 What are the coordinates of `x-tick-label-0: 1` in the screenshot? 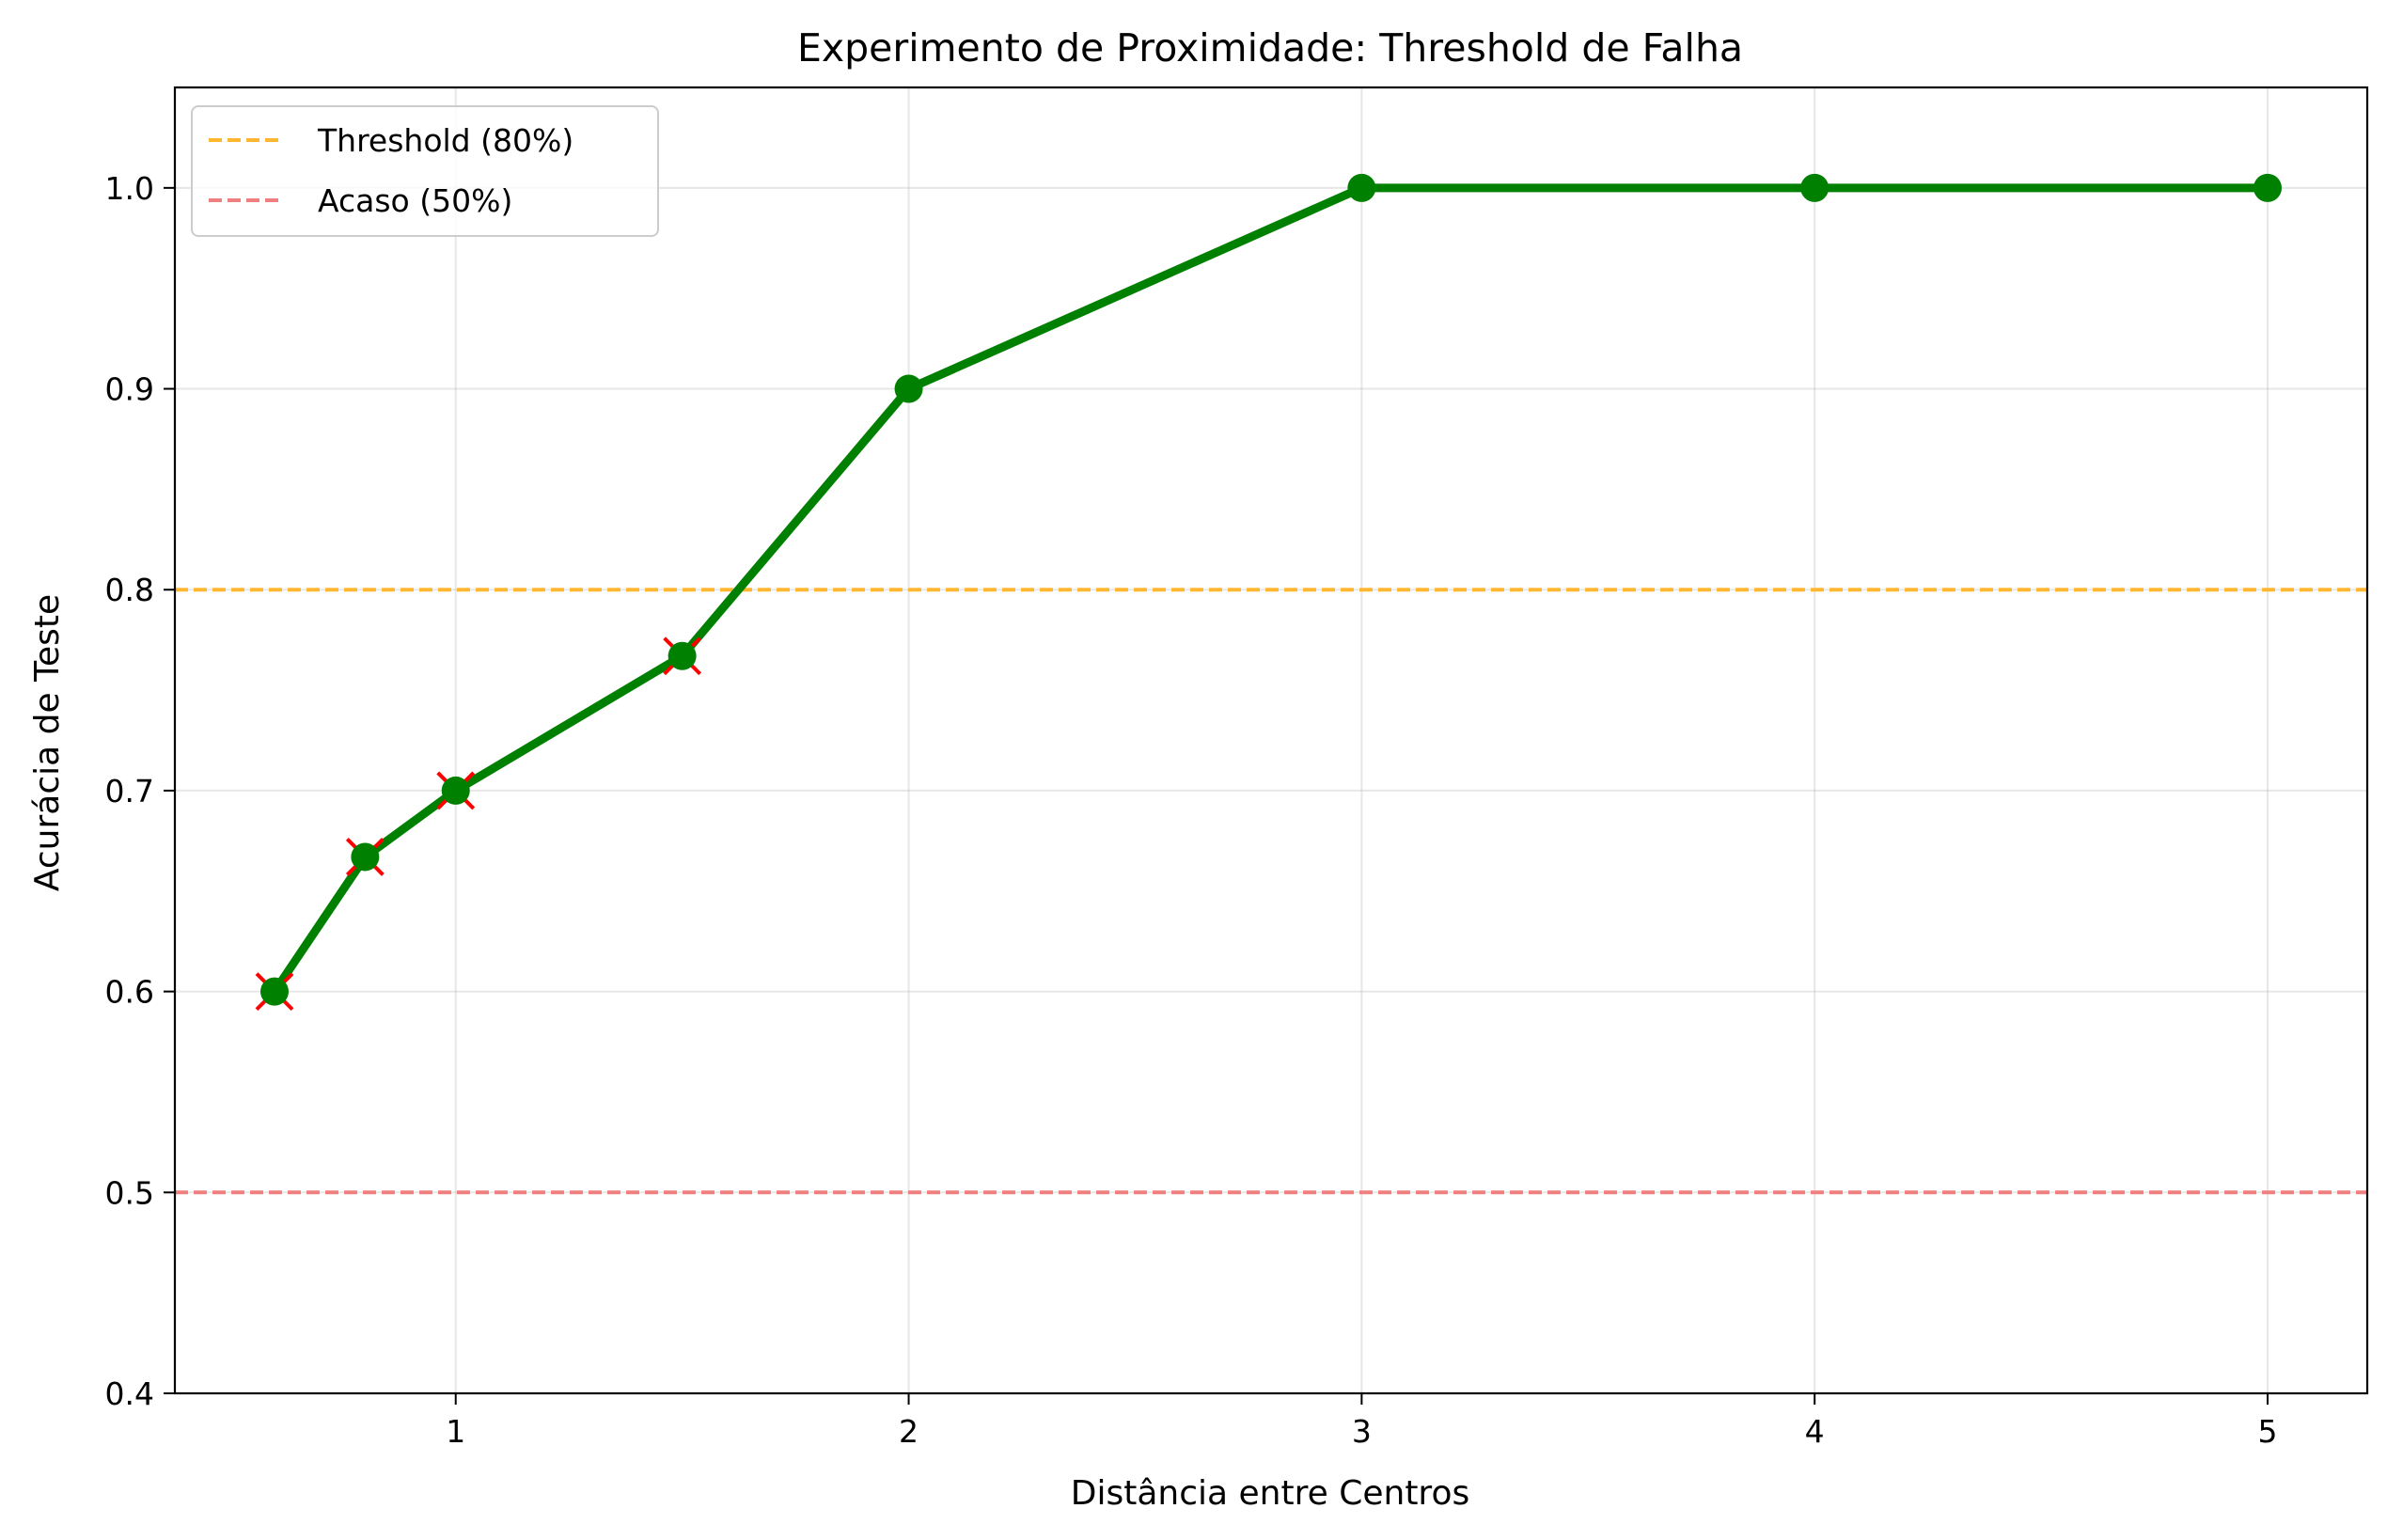 It's located at (455, 1432).